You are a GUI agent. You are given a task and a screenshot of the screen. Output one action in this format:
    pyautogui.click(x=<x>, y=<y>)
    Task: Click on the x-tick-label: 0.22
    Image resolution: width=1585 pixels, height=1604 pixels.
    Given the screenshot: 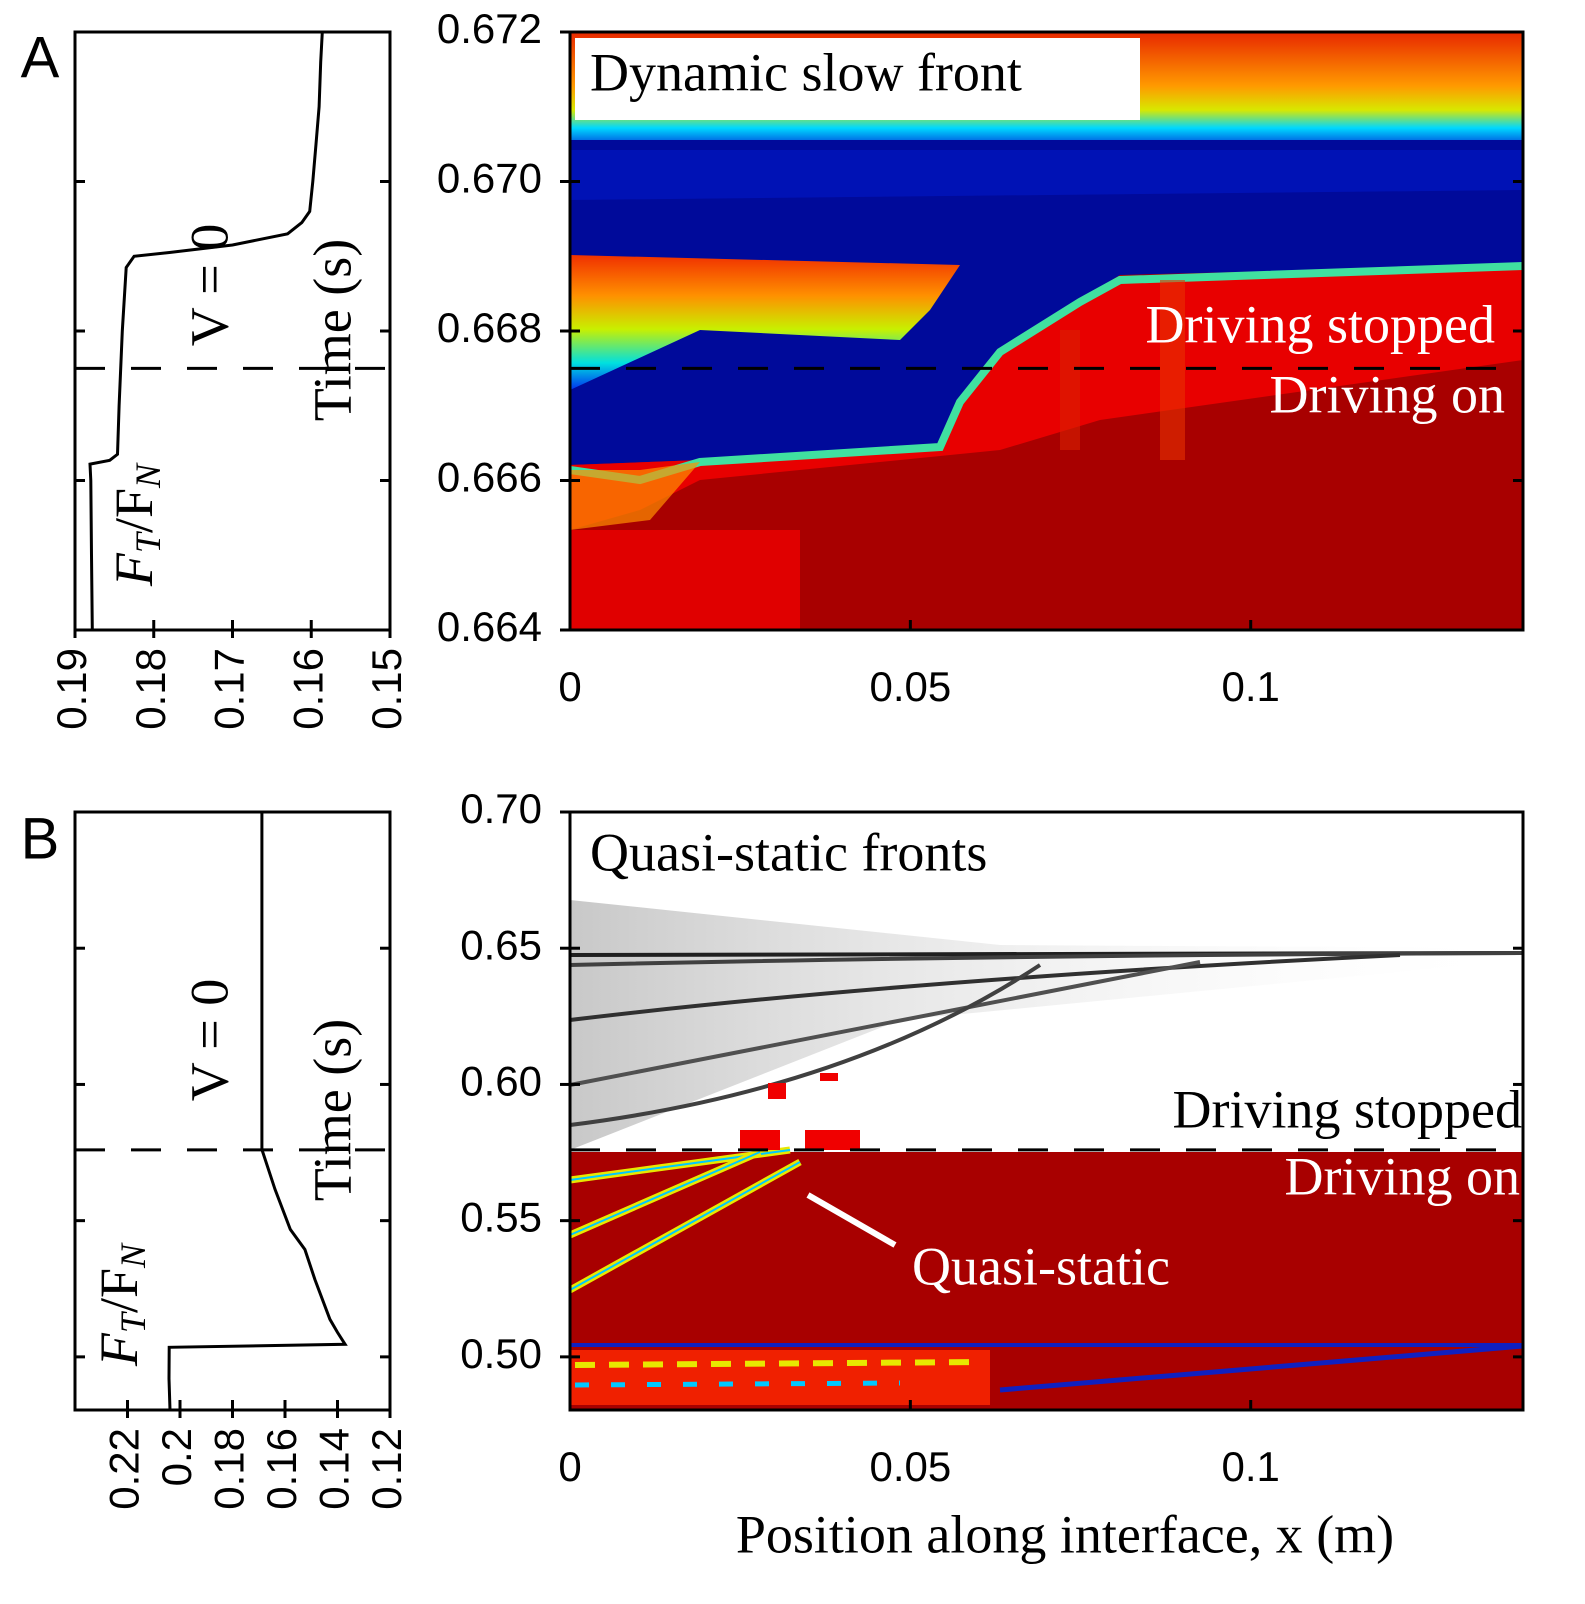 What is the action you would take?
    pyautogui.click(x=124, y=1469)
    